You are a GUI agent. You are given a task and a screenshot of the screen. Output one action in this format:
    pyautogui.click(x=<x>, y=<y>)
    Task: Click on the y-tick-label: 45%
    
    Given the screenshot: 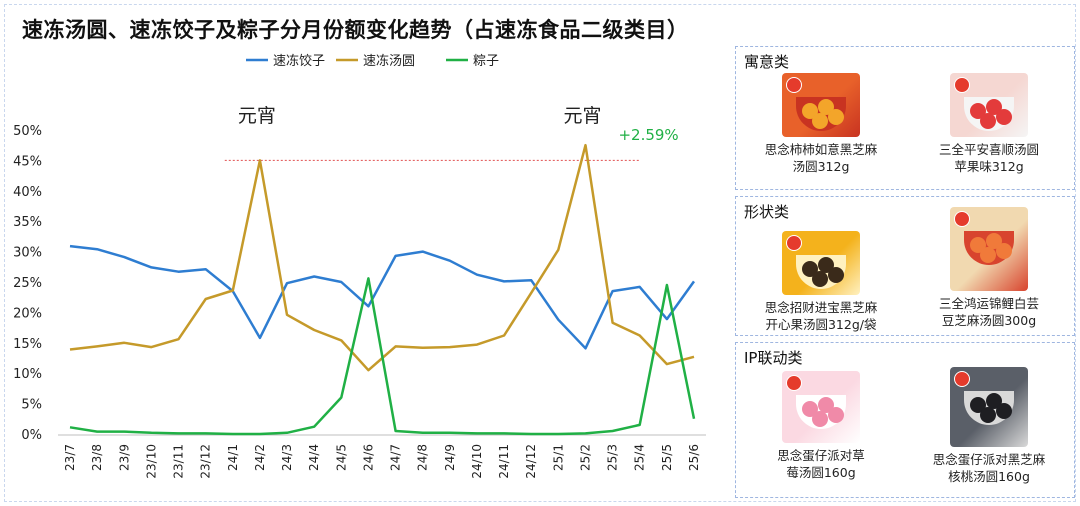 What is the action you would take?
    pyautogui.click(x=27, y=161)
    